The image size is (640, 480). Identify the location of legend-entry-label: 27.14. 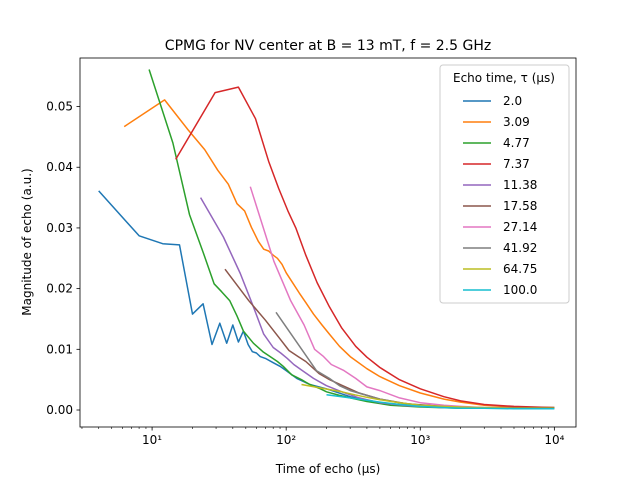
(520, 227).